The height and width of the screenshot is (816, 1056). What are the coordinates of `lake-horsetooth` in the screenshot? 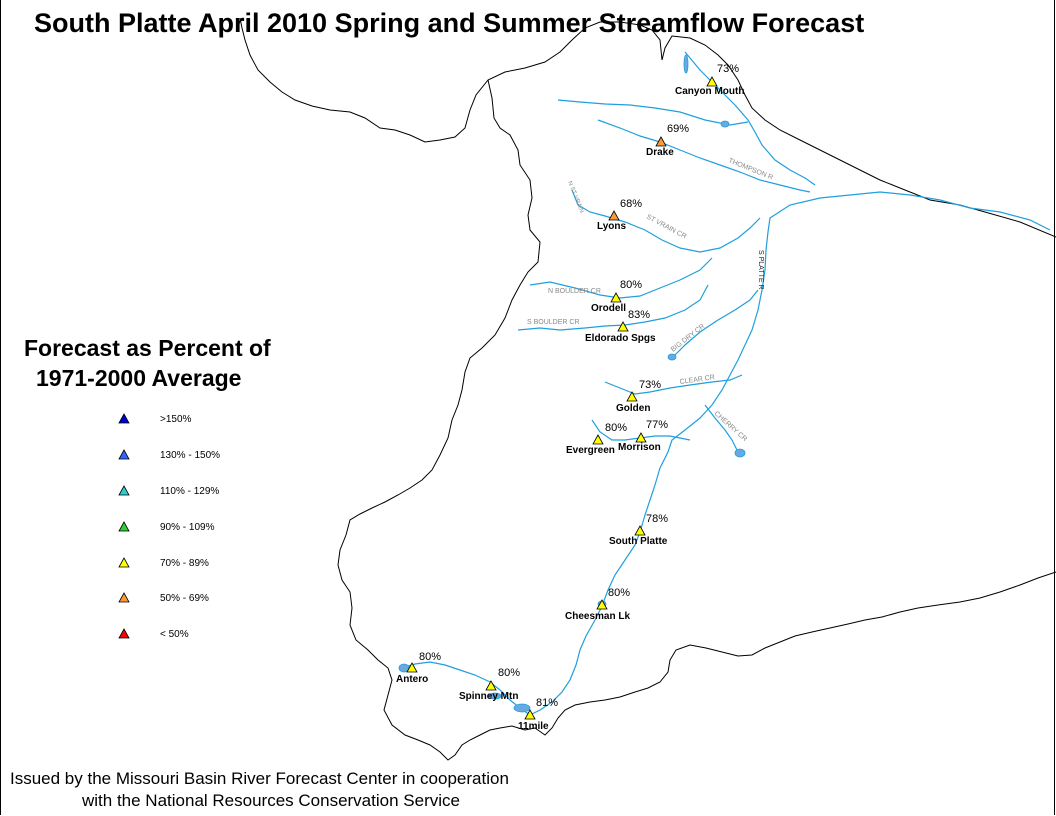 It's located at (686, 64).